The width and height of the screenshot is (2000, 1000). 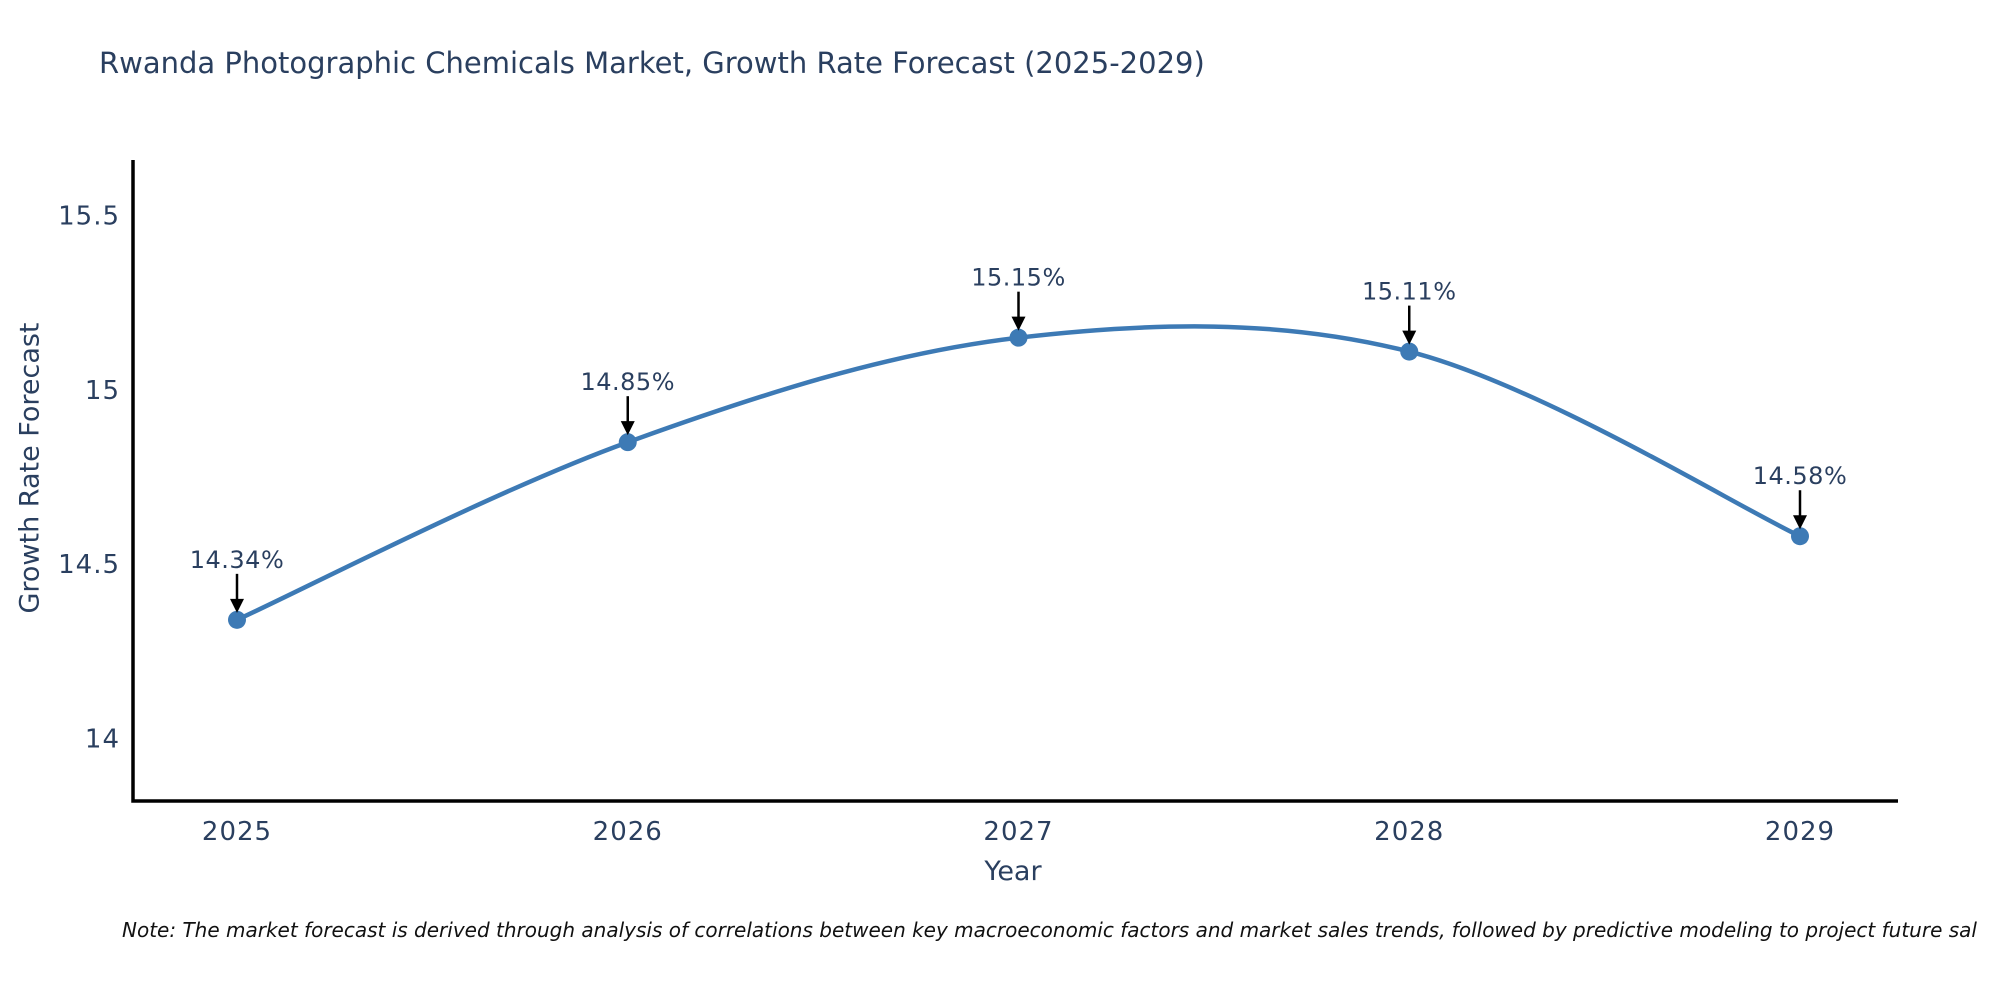 What do you see at coordinates (1013, 871) in the screenshot?
I see `x-axis-title: Year` at bounding box center [1013, 871].